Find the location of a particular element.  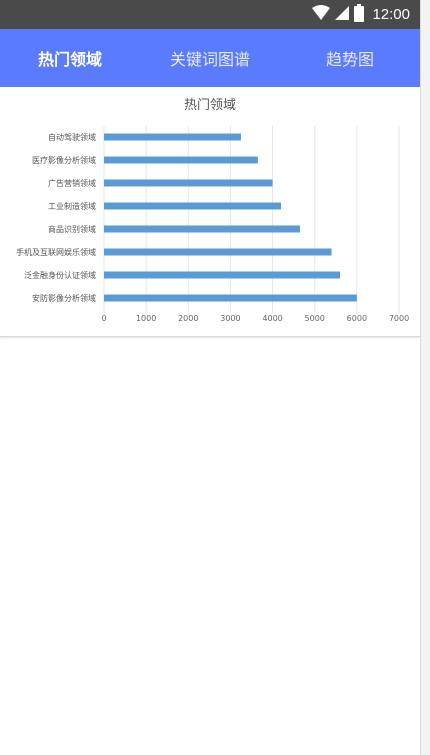

x-tick-label-7: 7000 is located at coordinates (399, 318).